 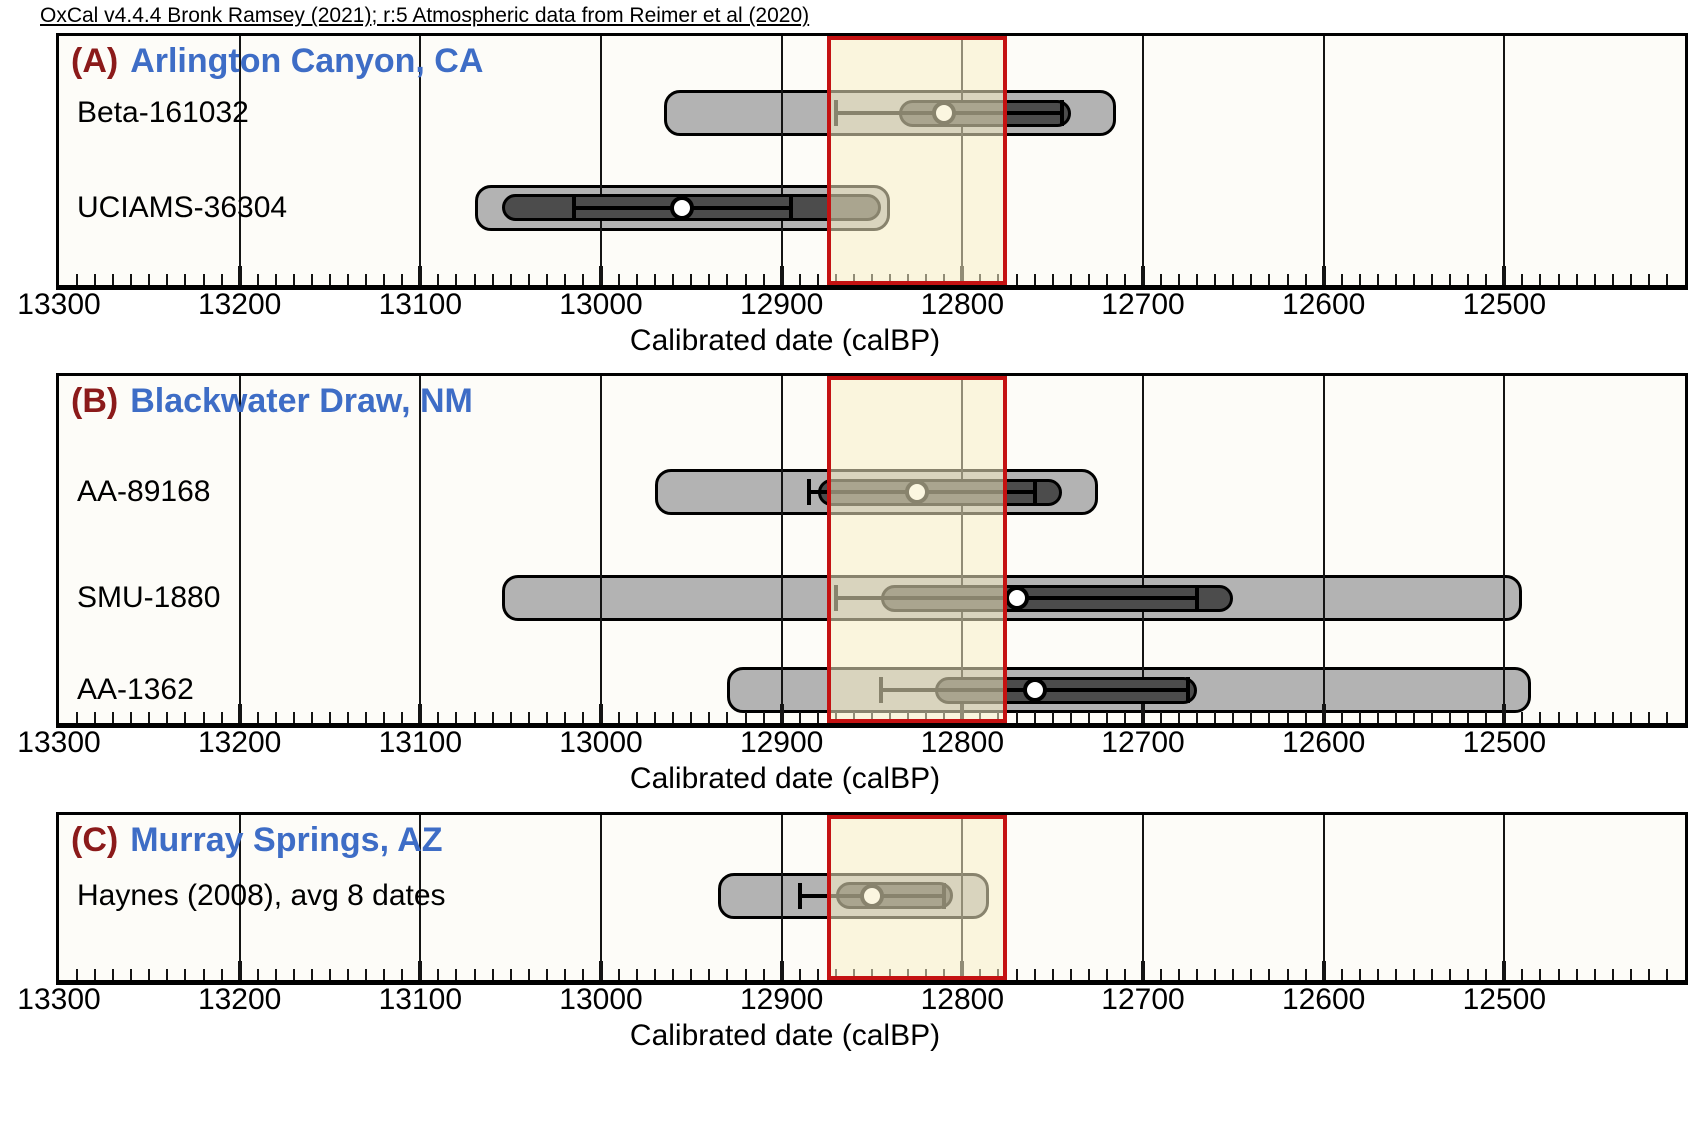 What do you see at coordinates (1016, 598) in the screenshot?
I see `mean-marker` at bounding box center [1016, 598].